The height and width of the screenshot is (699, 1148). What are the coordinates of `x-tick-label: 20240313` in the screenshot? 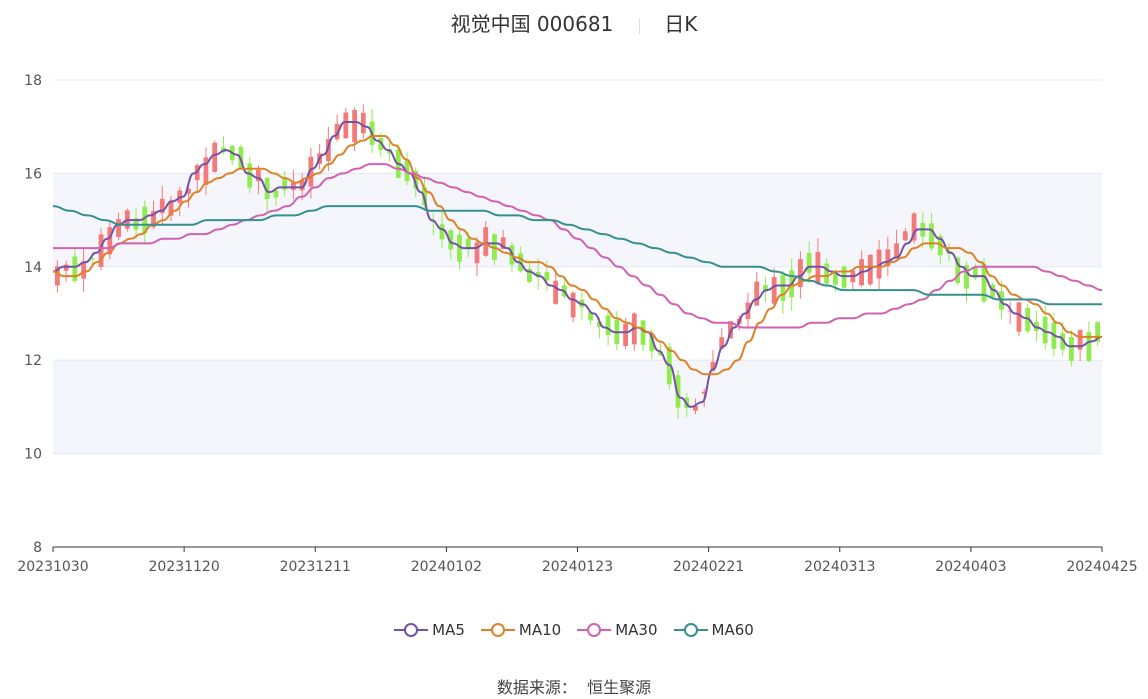 It's located at (839, 567).